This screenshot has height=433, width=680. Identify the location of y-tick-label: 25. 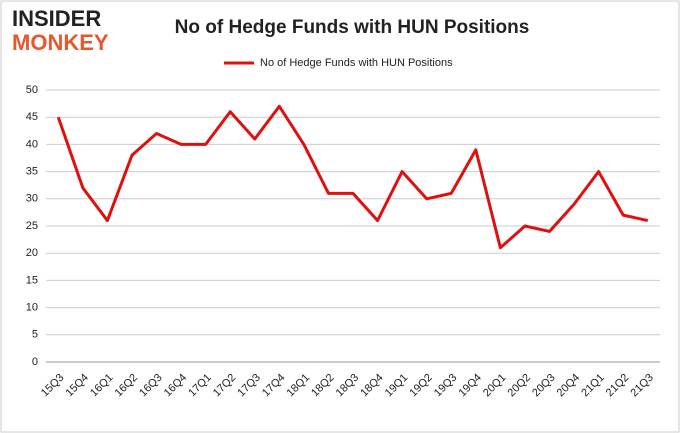
(32, 226).